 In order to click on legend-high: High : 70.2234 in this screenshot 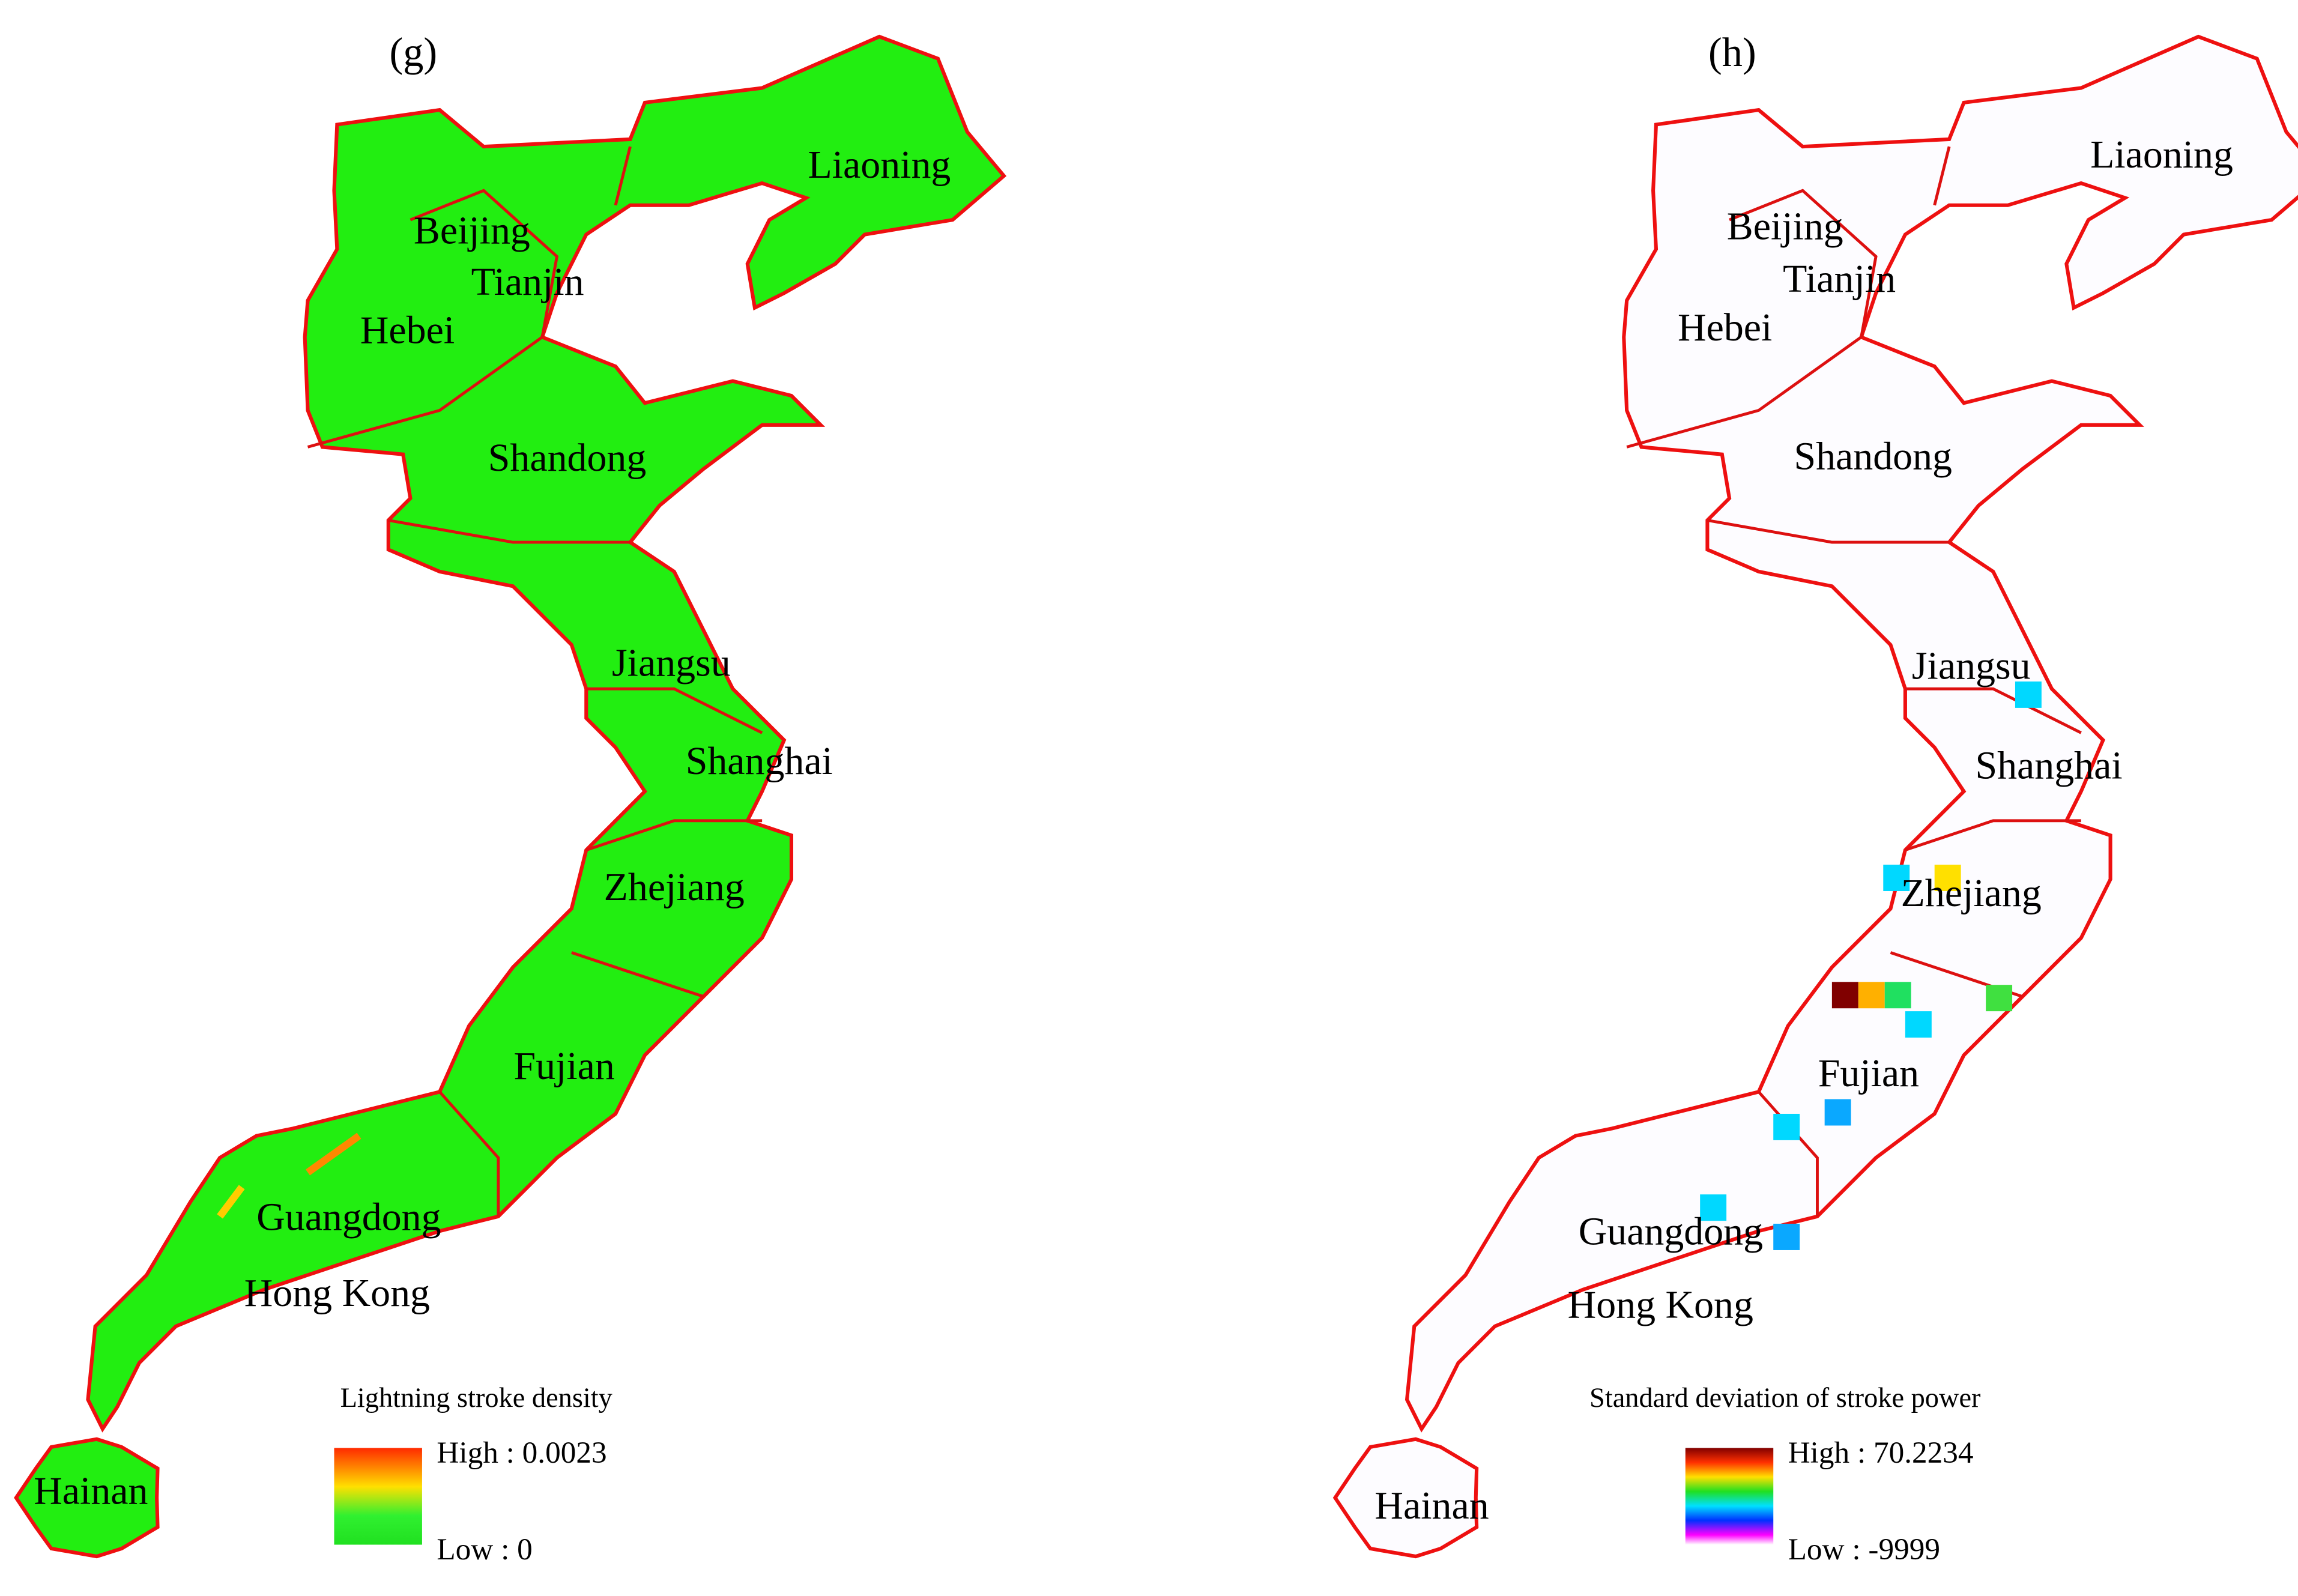, I will do `click(1881, 1453)`.